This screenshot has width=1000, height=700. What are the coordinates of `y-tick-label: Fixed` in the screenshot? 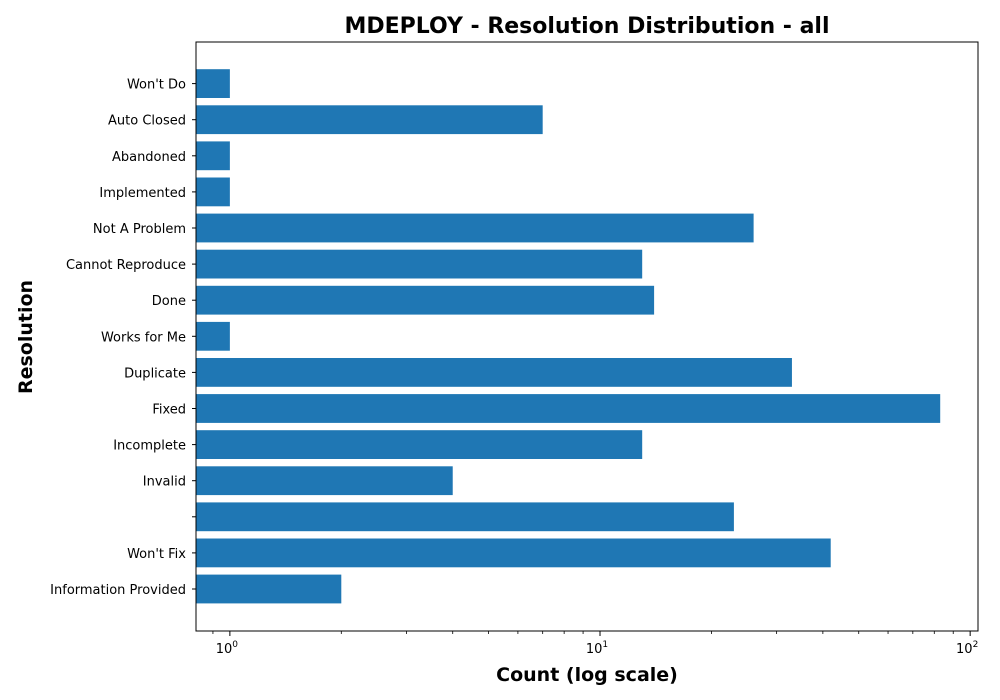 It's located at (169, 410).